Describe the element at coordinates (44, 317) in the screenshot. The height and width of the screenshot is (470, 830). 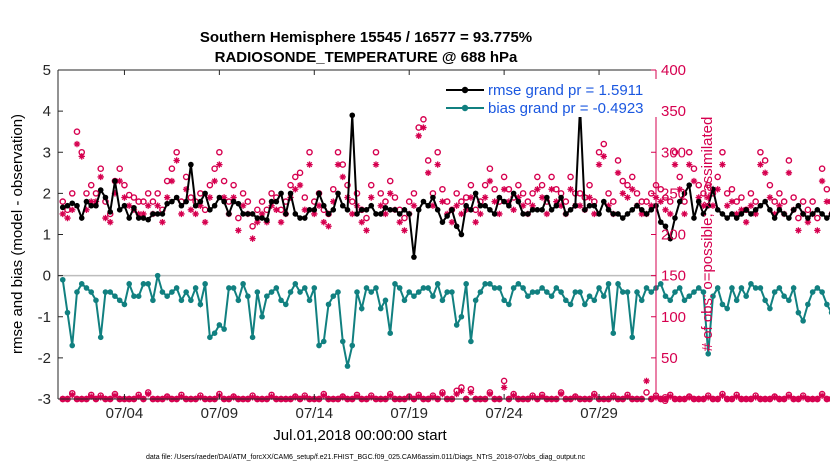
I see `y-left-tick-label-6: -1` at that location.